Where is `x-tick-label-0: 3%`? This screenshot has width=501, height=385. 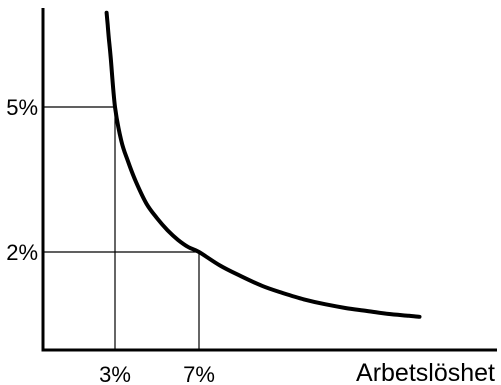 x-tick-label-0: 3% is located at coordinates (115, 373).